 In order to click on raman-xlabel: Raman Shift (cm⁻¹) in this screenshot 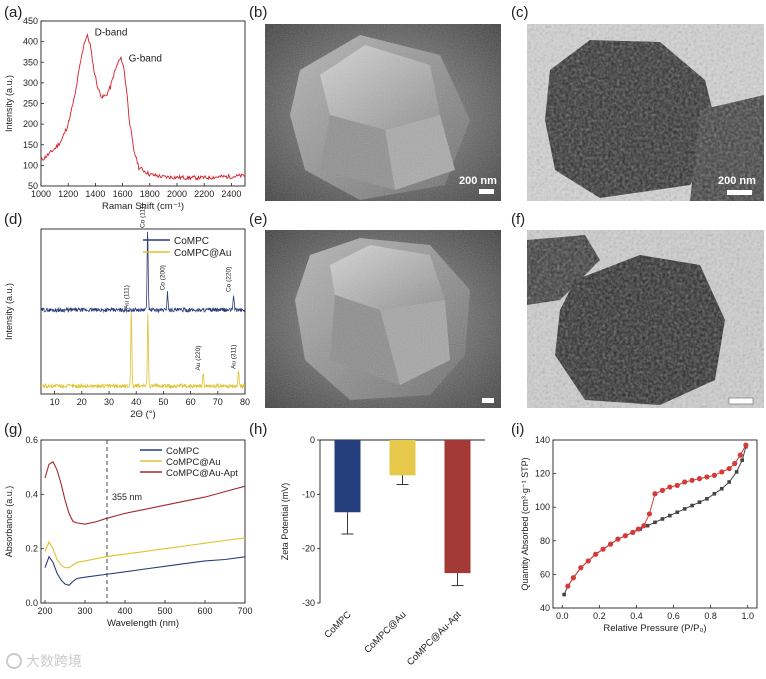, I will do `click(143, 206)`.